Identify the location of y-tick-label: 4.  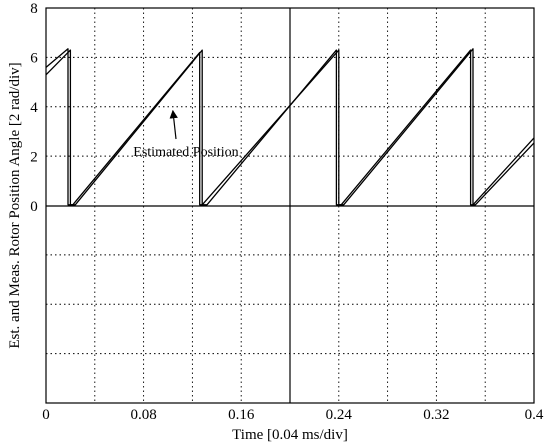
(34, 108).